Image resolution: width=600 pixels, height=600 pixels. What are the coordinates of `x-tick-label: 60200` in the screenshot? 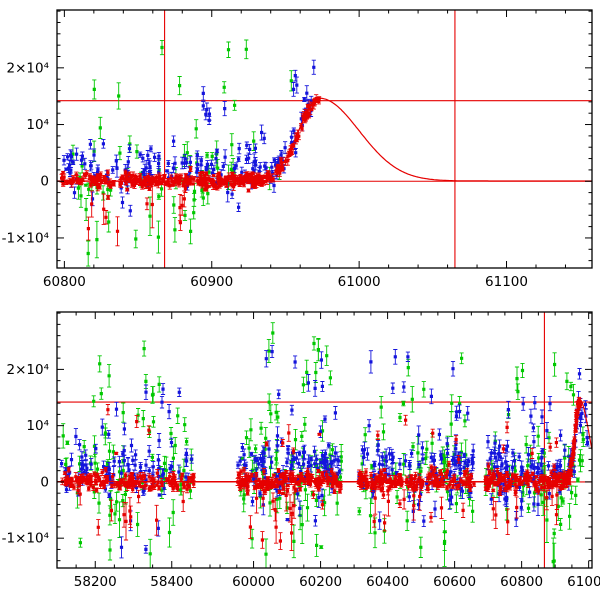 It's located at (320, 582).